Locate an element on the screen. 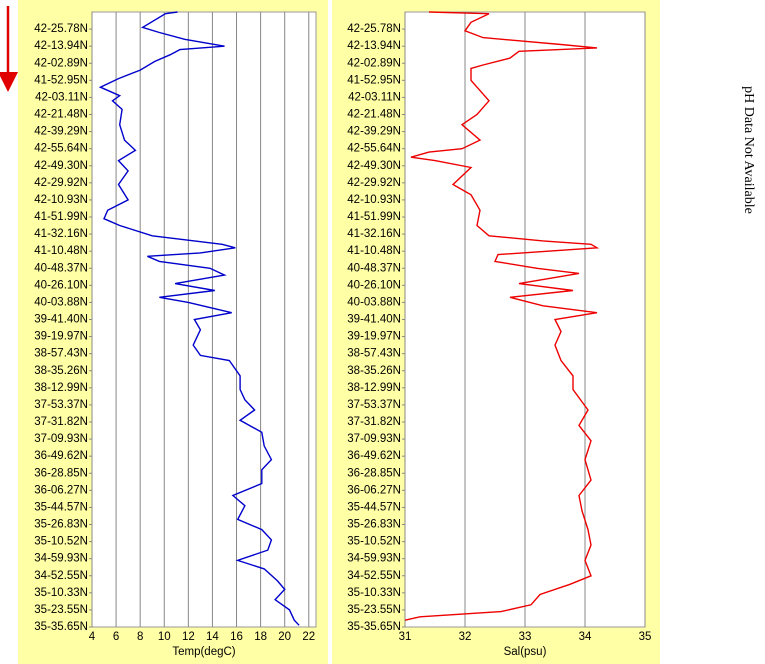  x-axis-label: Sal(psu) is located at coordinates (525, 652).